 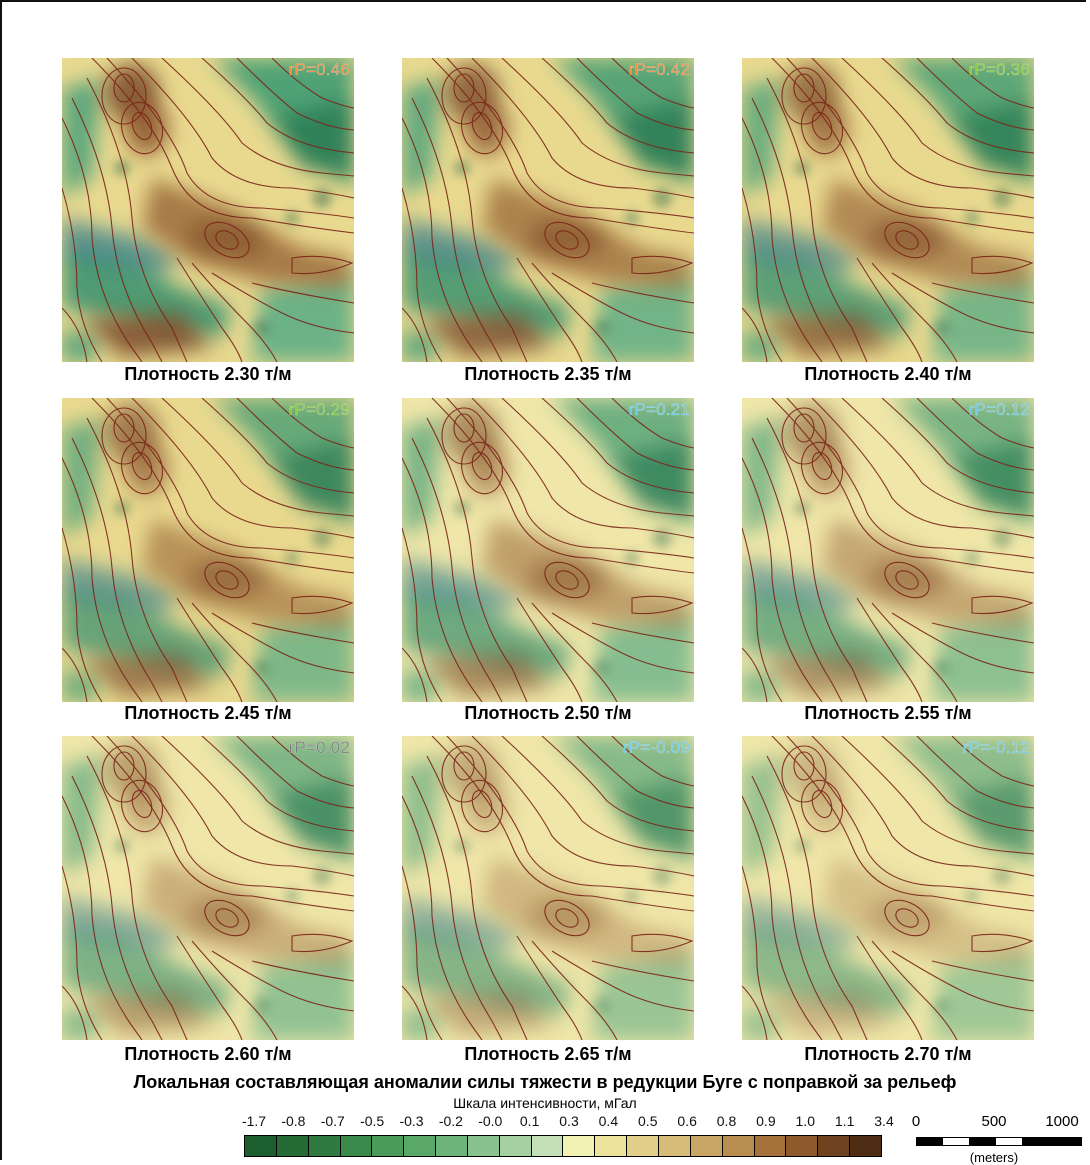 What do you see at coordinates (888, 1054) in the screenshot?
I see `panel-caption: Плотность 2.70 т/м` at bounding box center [888, 1054].